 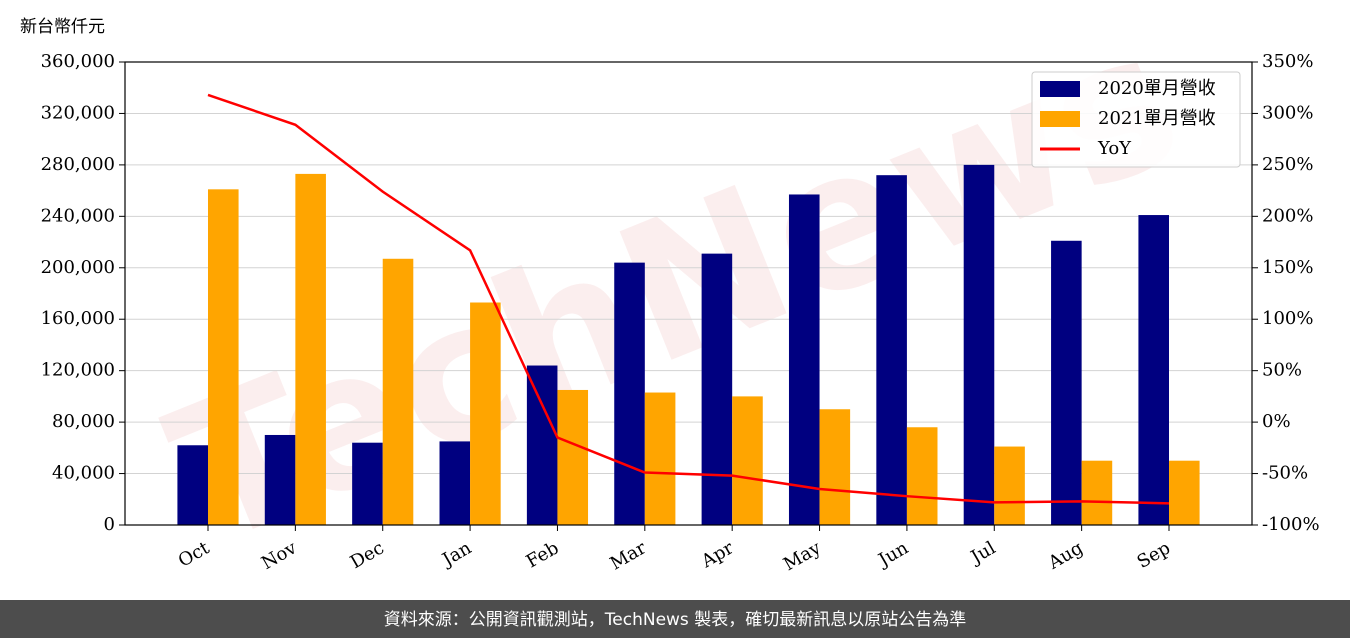 What do you see at coordinates (1282, 370) in the screenshot?
I see `y2-tick-label: 50%` at bounding box center [1282, 370].